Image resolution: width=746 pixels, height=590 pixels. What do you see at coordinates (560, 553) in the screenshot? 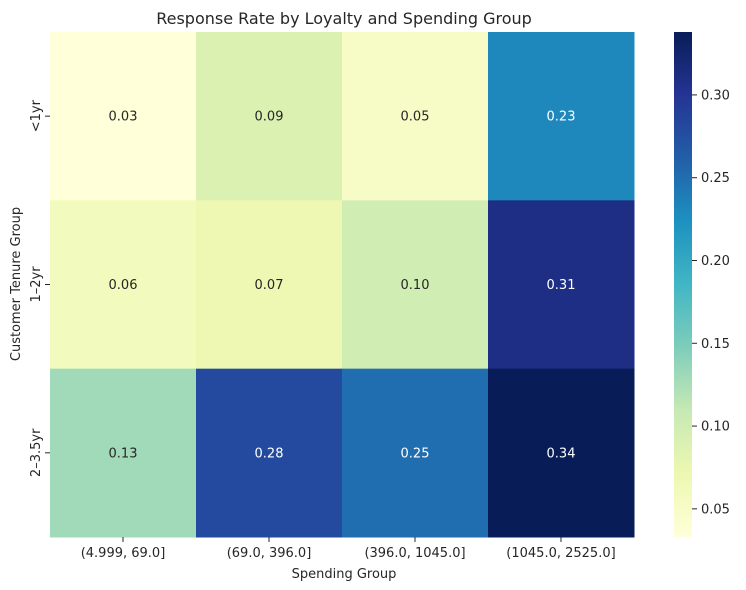
I see `x-tick-label: (1045.0, 2525.0]` at bounding box center [560, 553].